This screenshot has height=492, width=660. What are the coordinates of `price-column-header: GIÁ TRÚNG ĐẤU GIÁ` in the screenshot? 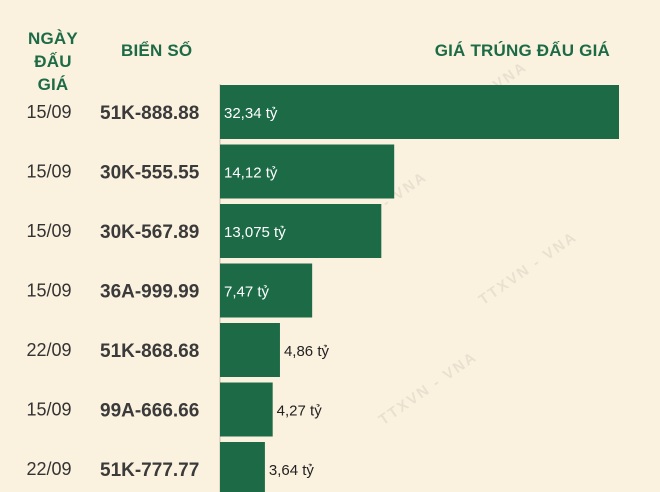 It's located at (522, 50).